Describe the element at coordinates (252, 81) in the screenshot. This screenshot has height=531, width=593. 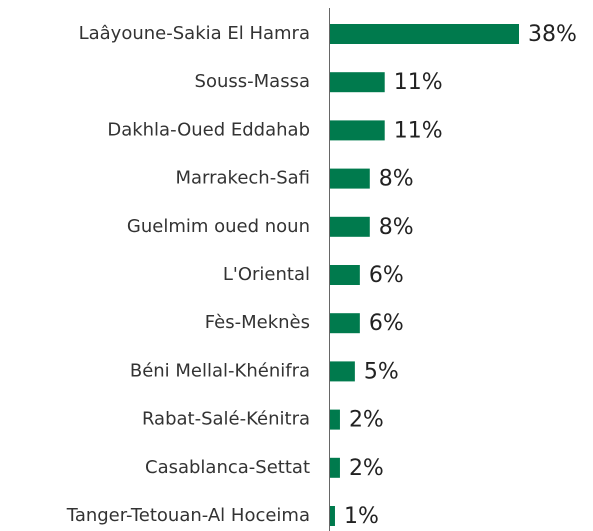
I see `category-label: Souss-Massa` at that location.